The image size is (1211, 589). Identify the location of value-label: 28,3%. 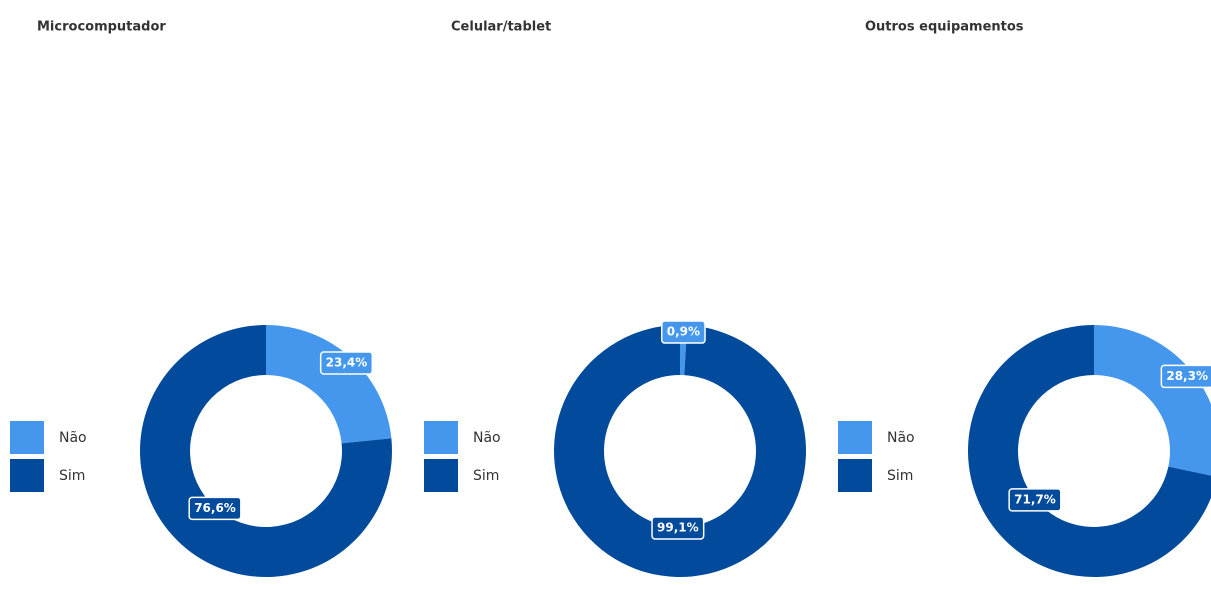
(1185, 376).